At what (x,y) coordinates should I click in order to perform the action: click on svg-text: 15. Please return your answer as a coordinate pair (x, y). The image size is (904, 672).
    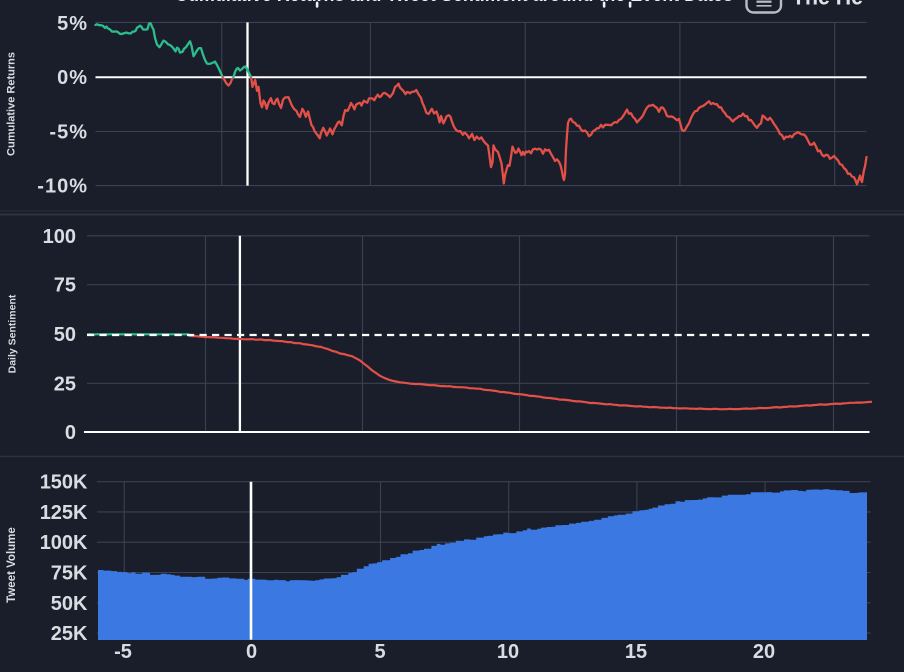
    Looking at the image, I should click on (636, 652).